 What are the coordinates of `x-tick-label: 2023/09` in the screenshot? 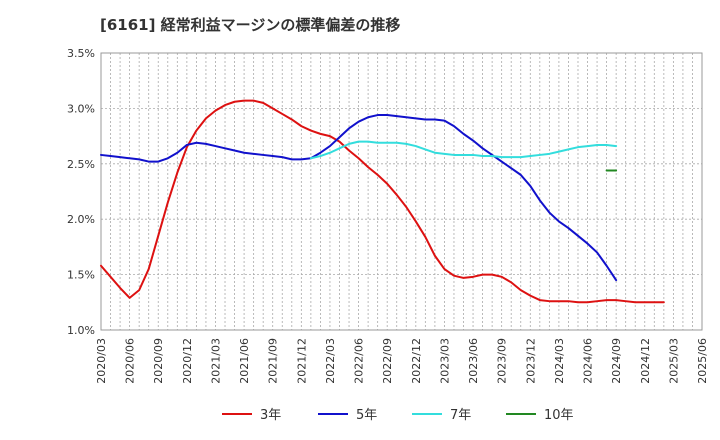 It's located at (502, 361).